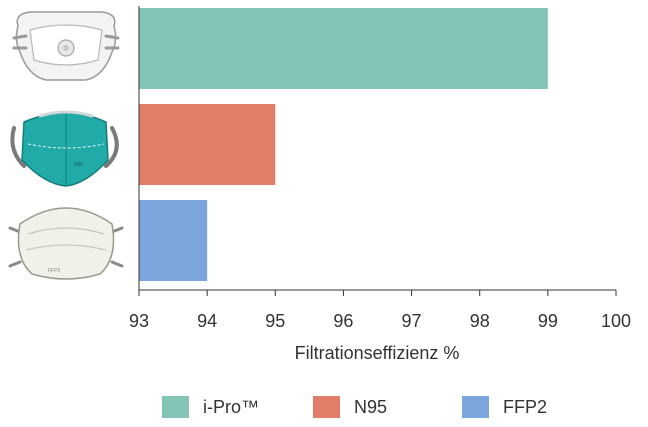  What do you see at coordinates (173, 240) in the screenshot?
I see `bar-ffp2` at bounding box center [173, 240].